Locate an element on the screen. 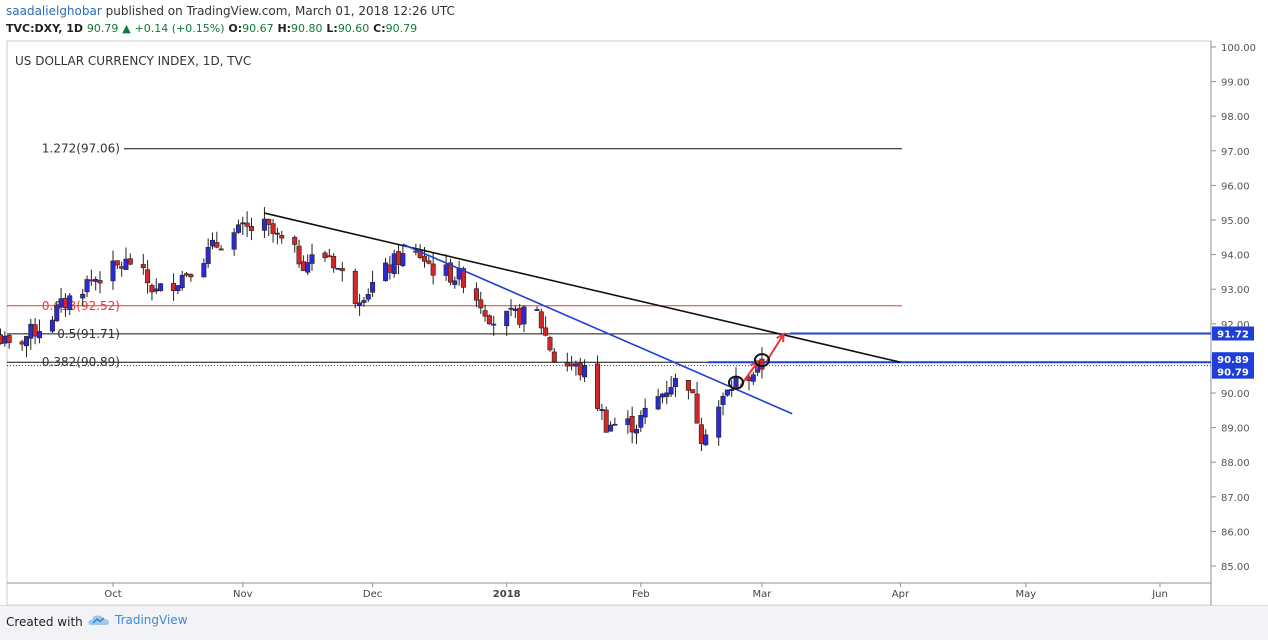  price-tick-label: 98.00 is located at coordinates (1235, 117).